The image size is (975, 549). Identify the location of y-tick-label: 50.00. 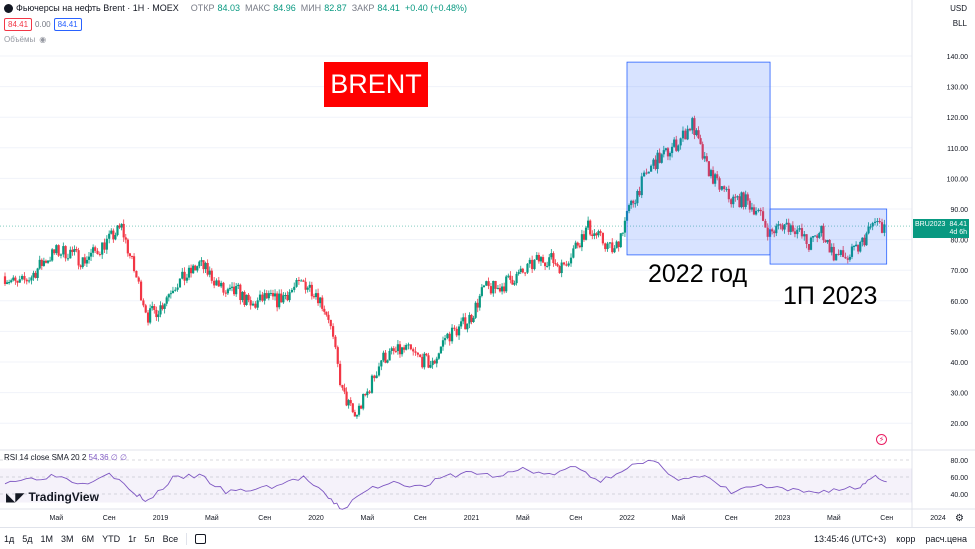
(959, 332).